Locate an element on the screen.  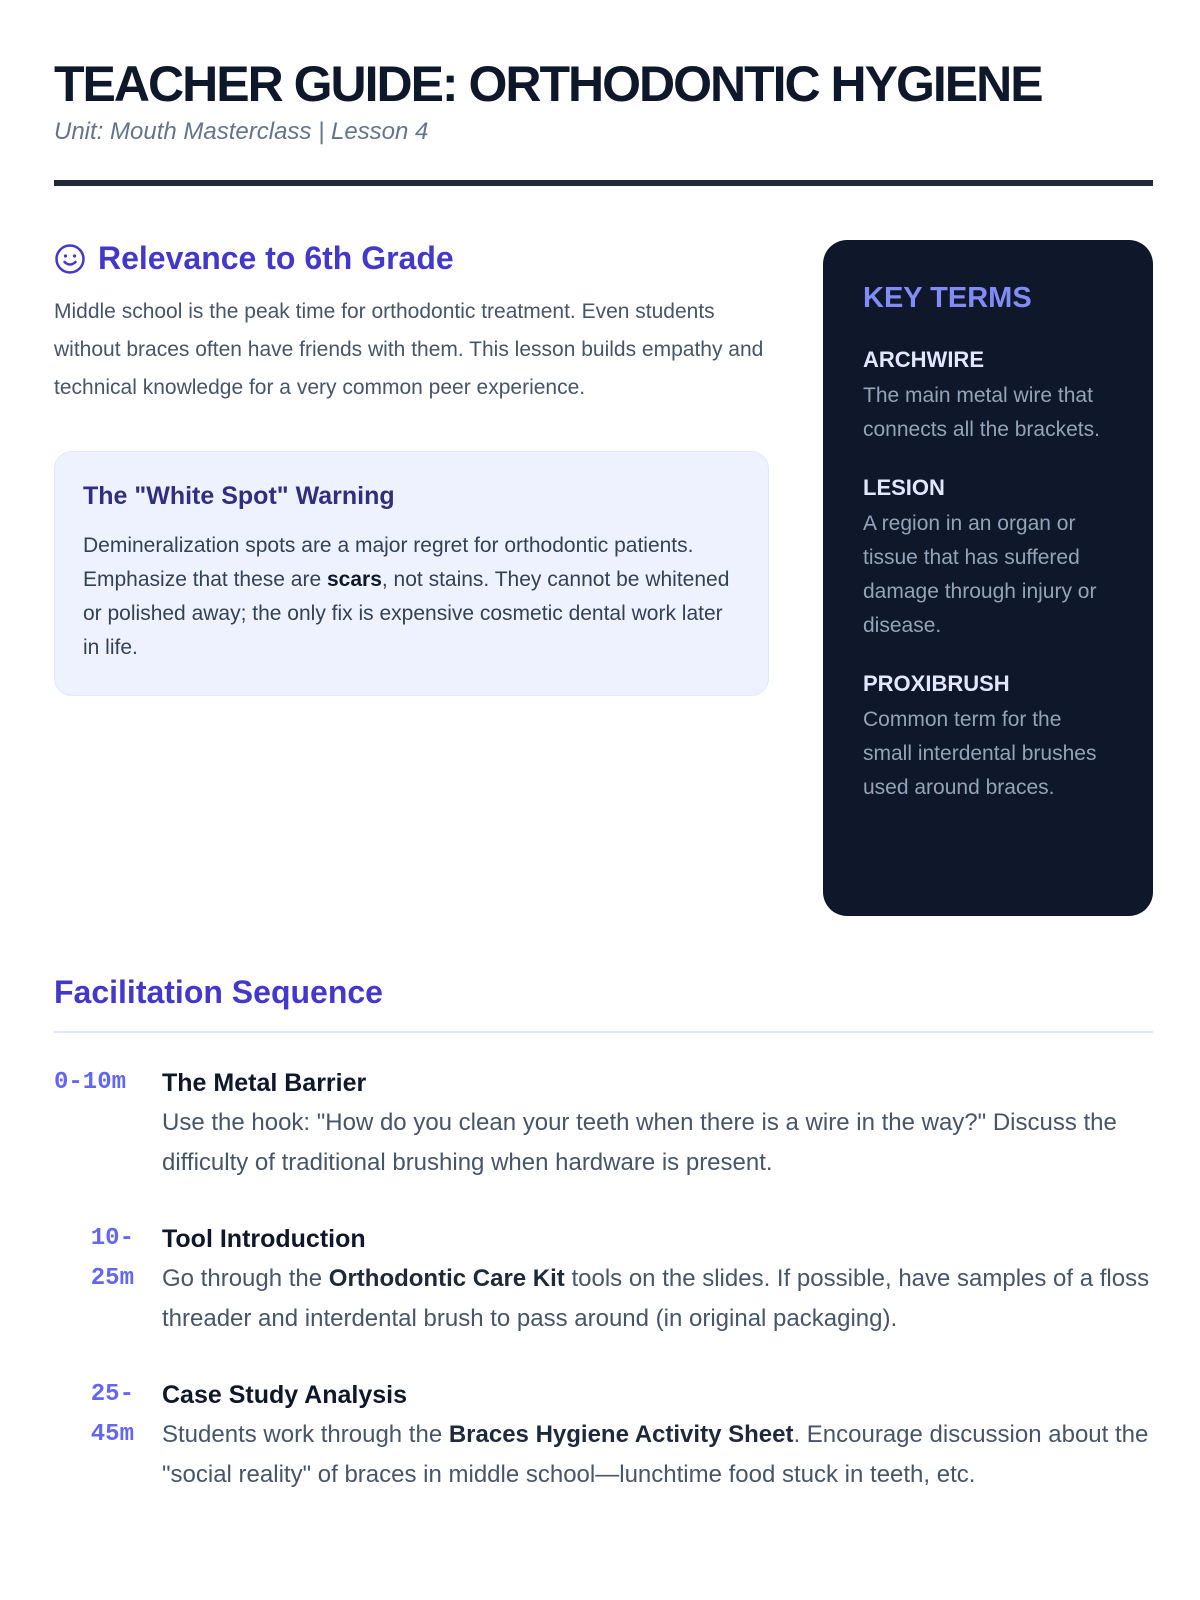
step-time: 0-10m is located at coordinates (90, 1082).